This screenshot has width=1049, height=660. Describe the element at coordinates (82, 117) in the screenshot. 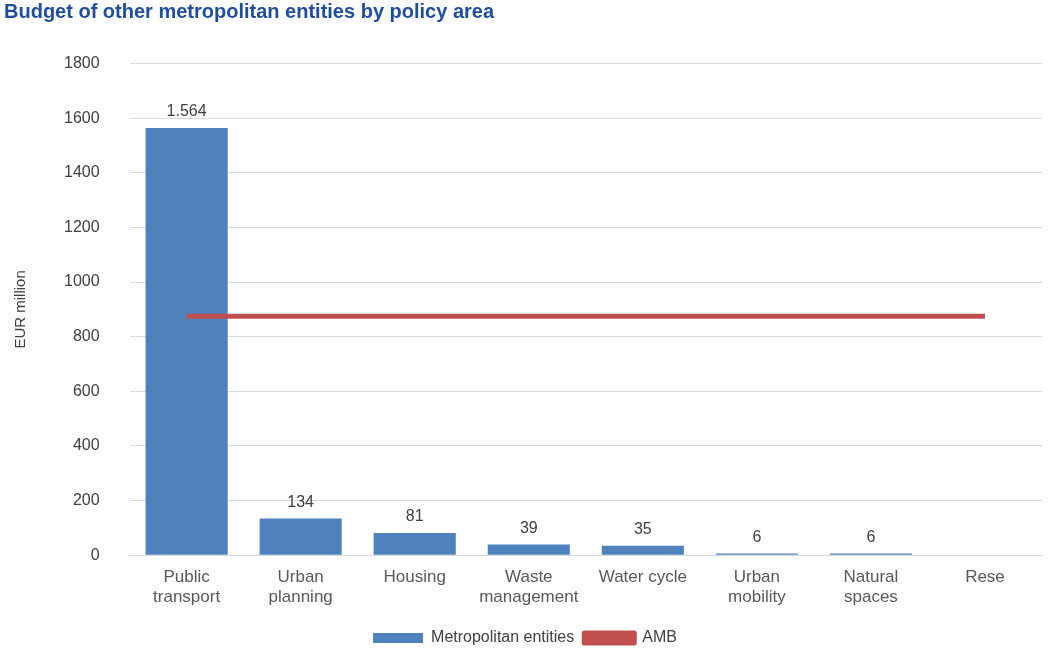

I see `y-tick-label: 1600` at that location.